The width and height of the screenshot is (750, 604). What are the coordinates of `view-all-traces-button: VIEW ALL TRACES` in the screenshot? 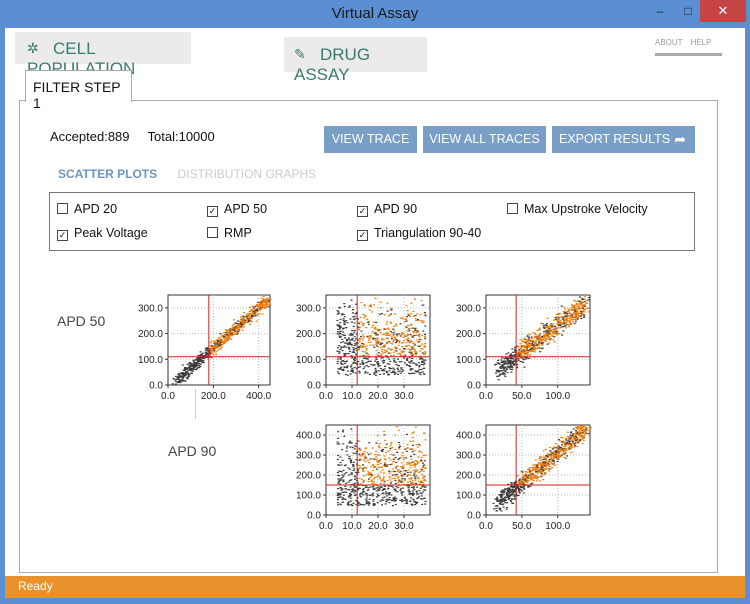 It's located at (484, 139).